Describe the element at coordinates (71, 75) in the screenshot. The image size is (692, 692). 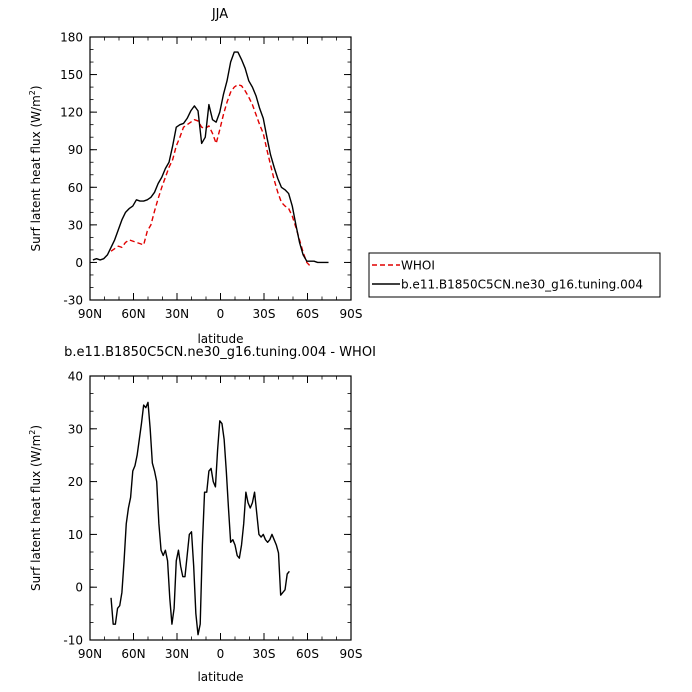
I see `y-tick-label: 150` at that location.